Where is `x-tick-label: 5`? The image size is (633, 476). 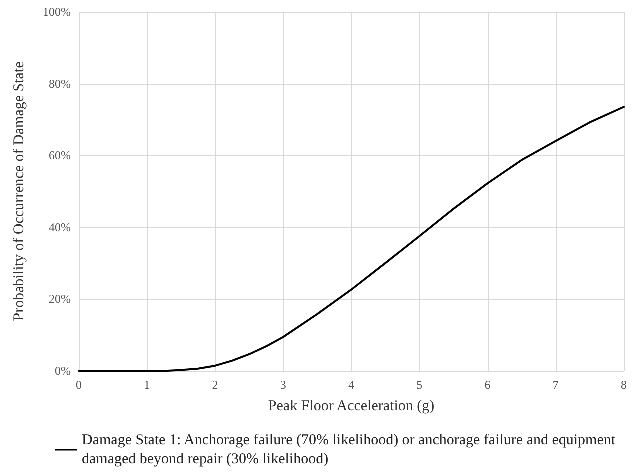
x-tick-label: 5 is located at coordinates (419, 385).